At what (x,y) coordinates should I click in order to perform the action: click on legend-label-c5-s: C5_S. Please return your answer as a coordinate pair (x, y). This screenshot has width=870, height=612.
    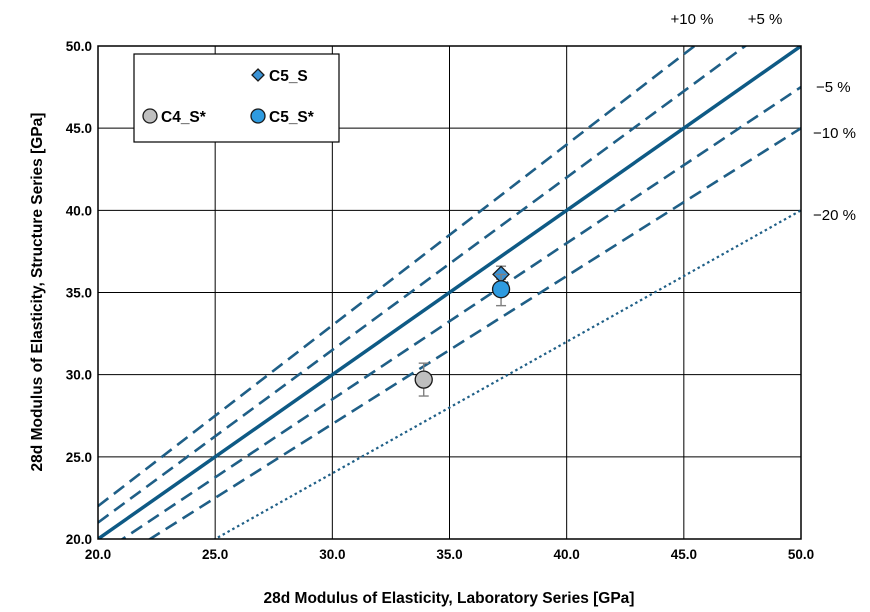
    Looking at the image, I should click on (288, 76).